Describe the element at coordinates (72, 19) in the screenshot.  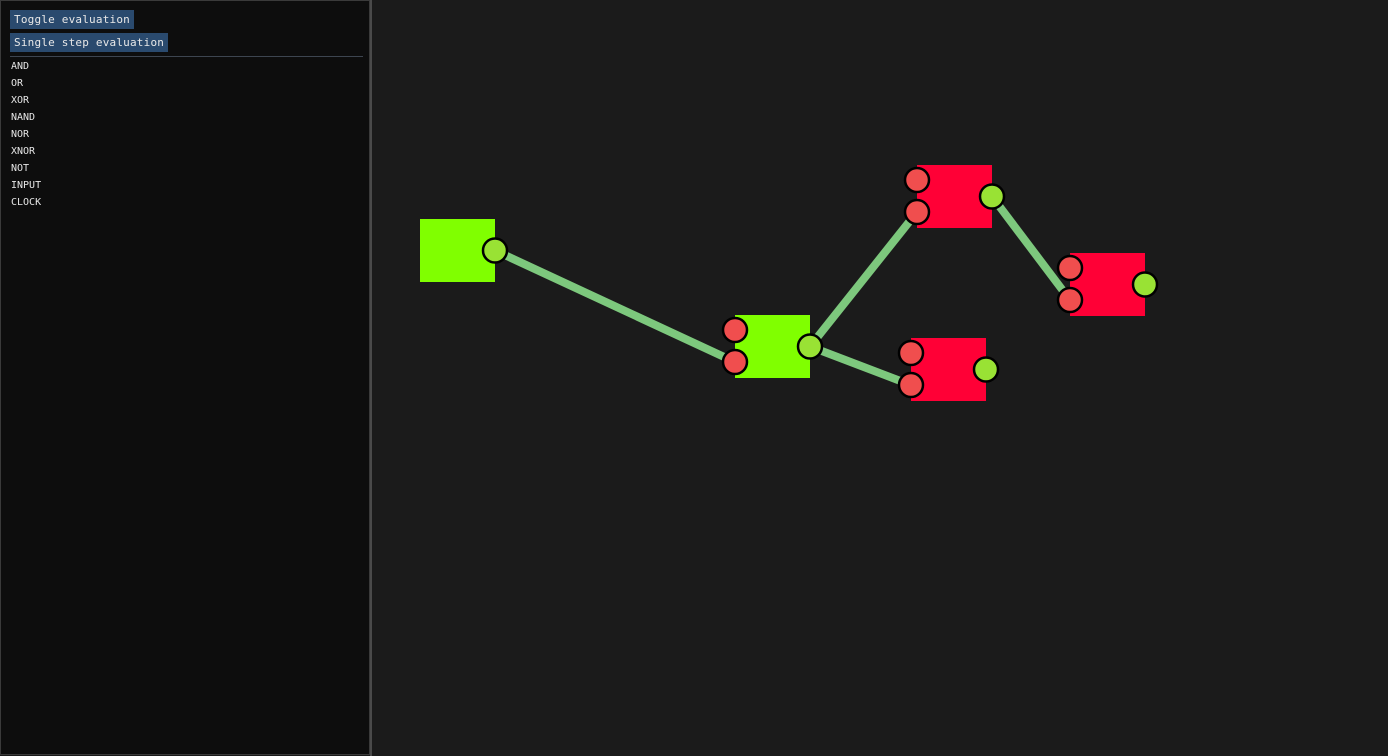
I see `toggle-evaluation-button: Toggle evaluation` at that location.